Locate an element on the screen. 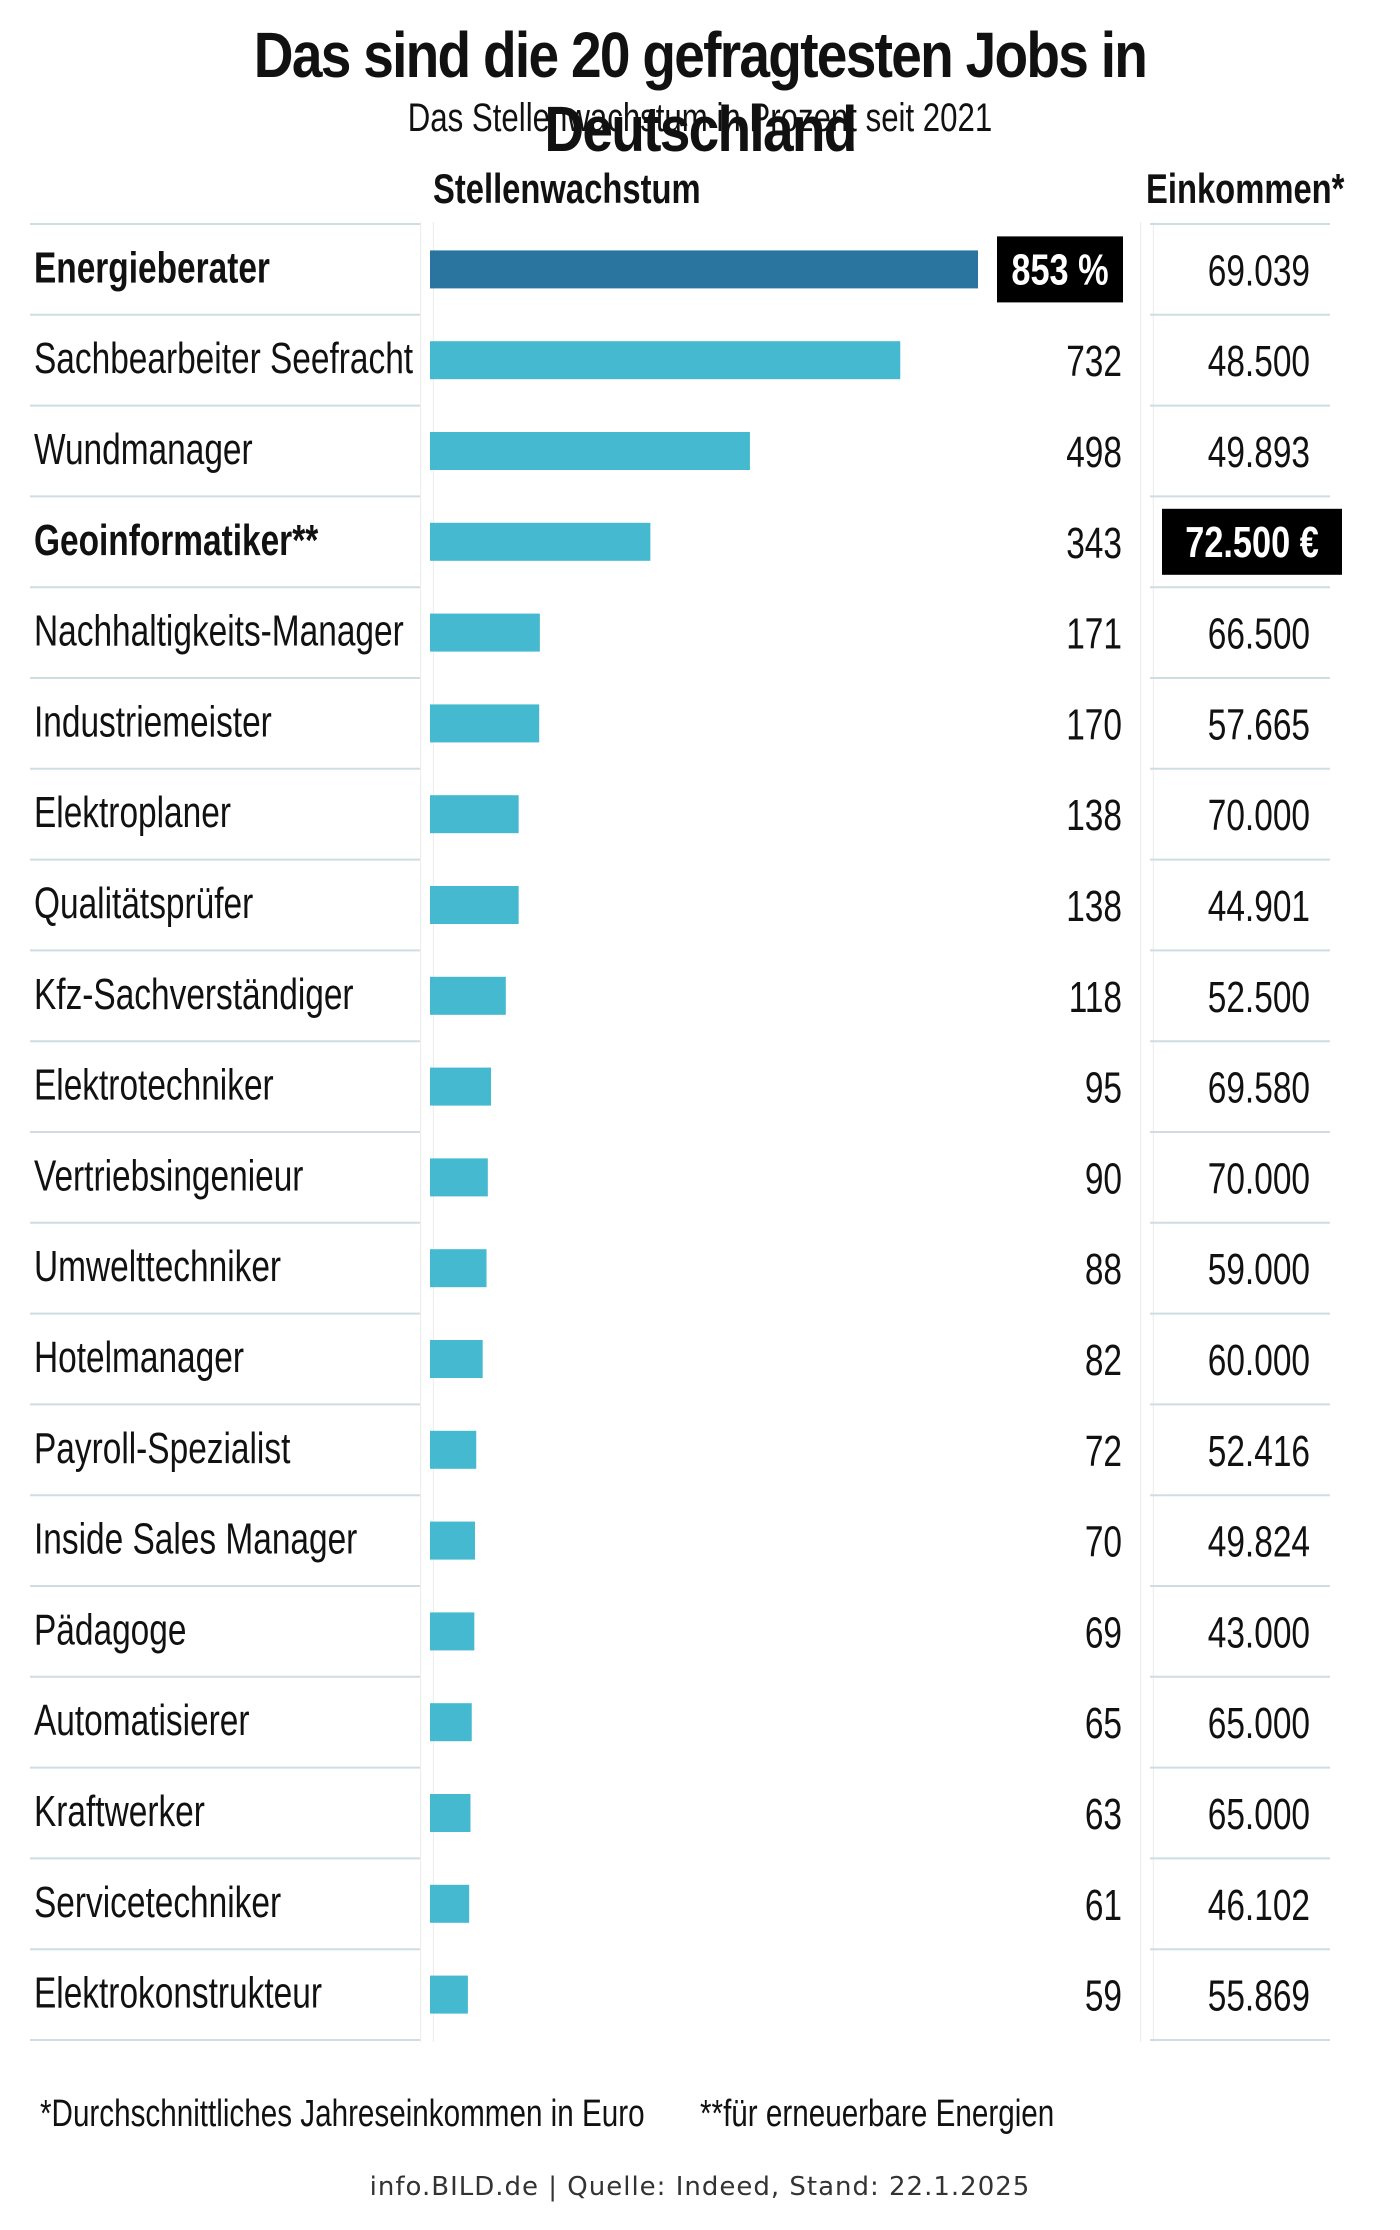 This screenshot has height=2230, width=1400. category-label: Nachhaltigkeits-Manager is located at coordinates (219, 631).